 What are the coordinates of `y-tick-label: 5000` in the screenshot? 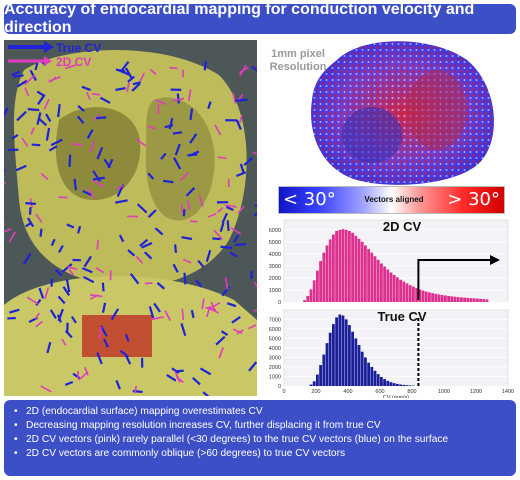 It's located at (275, 243).